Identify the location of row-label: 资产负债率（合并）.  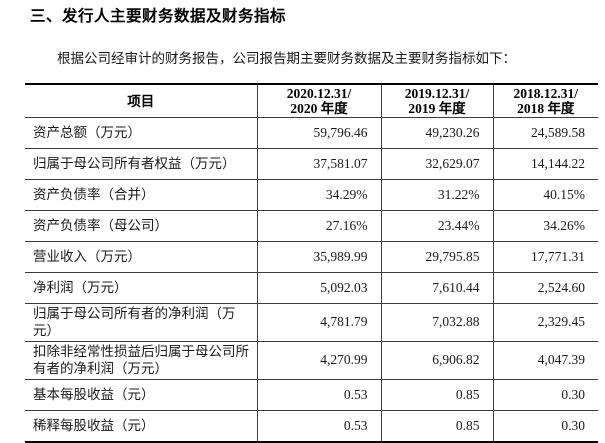
(141, 195).